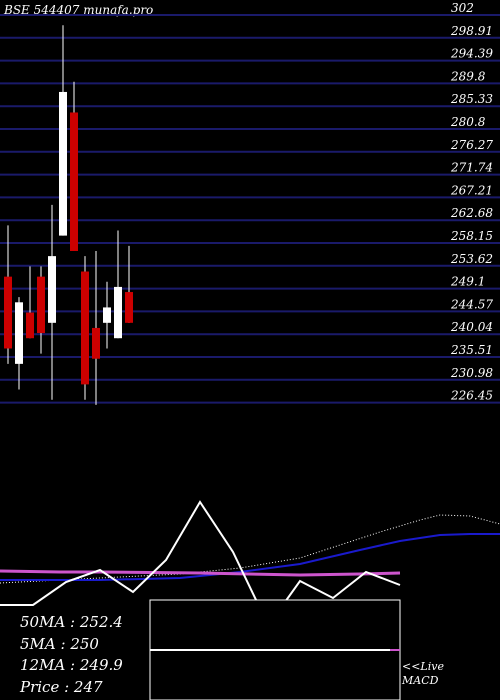 The image size is (500, 700). What do you see at coordinates (471, 31) in the screenshot?
I see `y-tick-label: 298.91` at bounding box center [471, 31].